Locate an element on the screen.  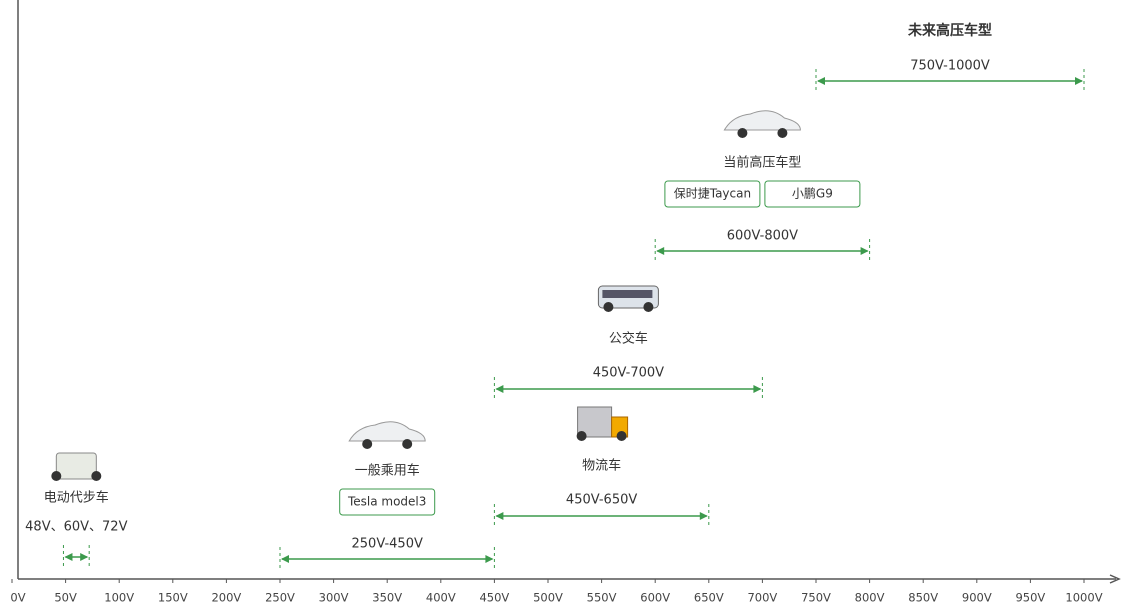
x-axis-arrow is located at coordinates (1115, 579).